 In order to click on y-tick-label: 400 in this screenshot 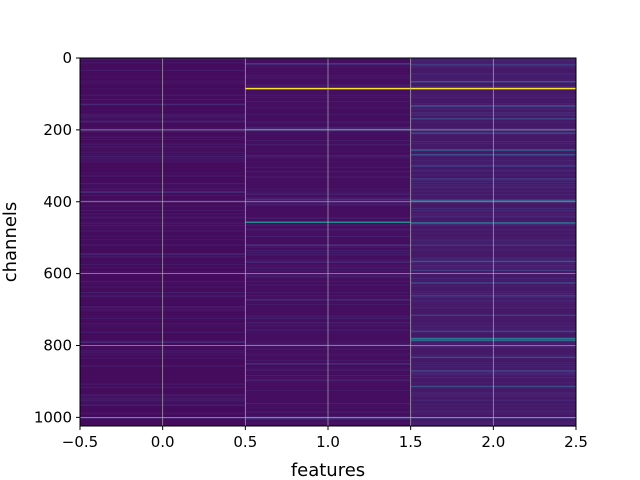, I will do `click(57, 202)`.